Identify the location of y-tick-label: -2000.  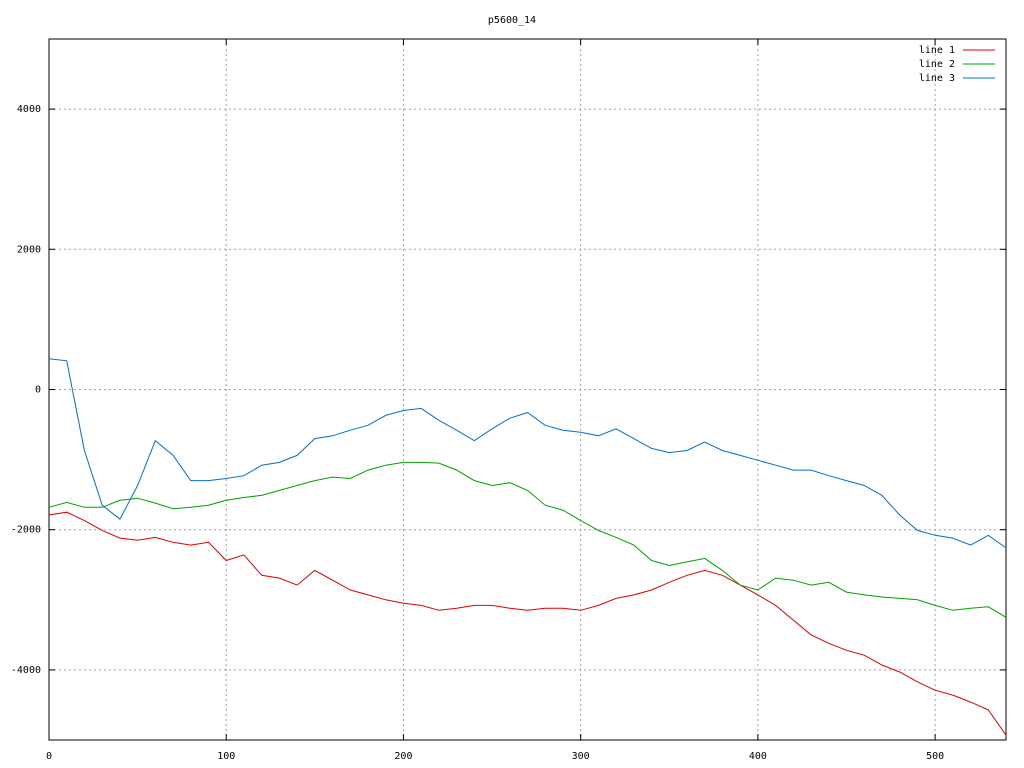
(26, 530).